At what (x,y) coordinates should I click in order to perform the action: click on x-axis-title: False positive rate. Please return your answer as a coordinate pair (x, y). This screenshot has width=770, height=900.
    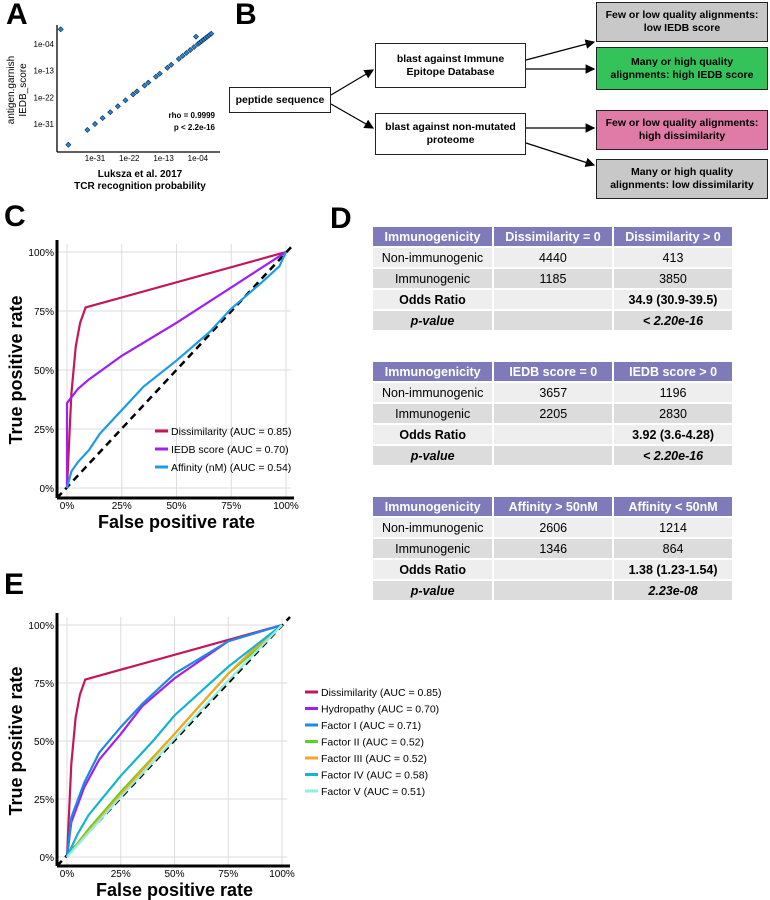
    Looking at the image, I should click on (174, 890).